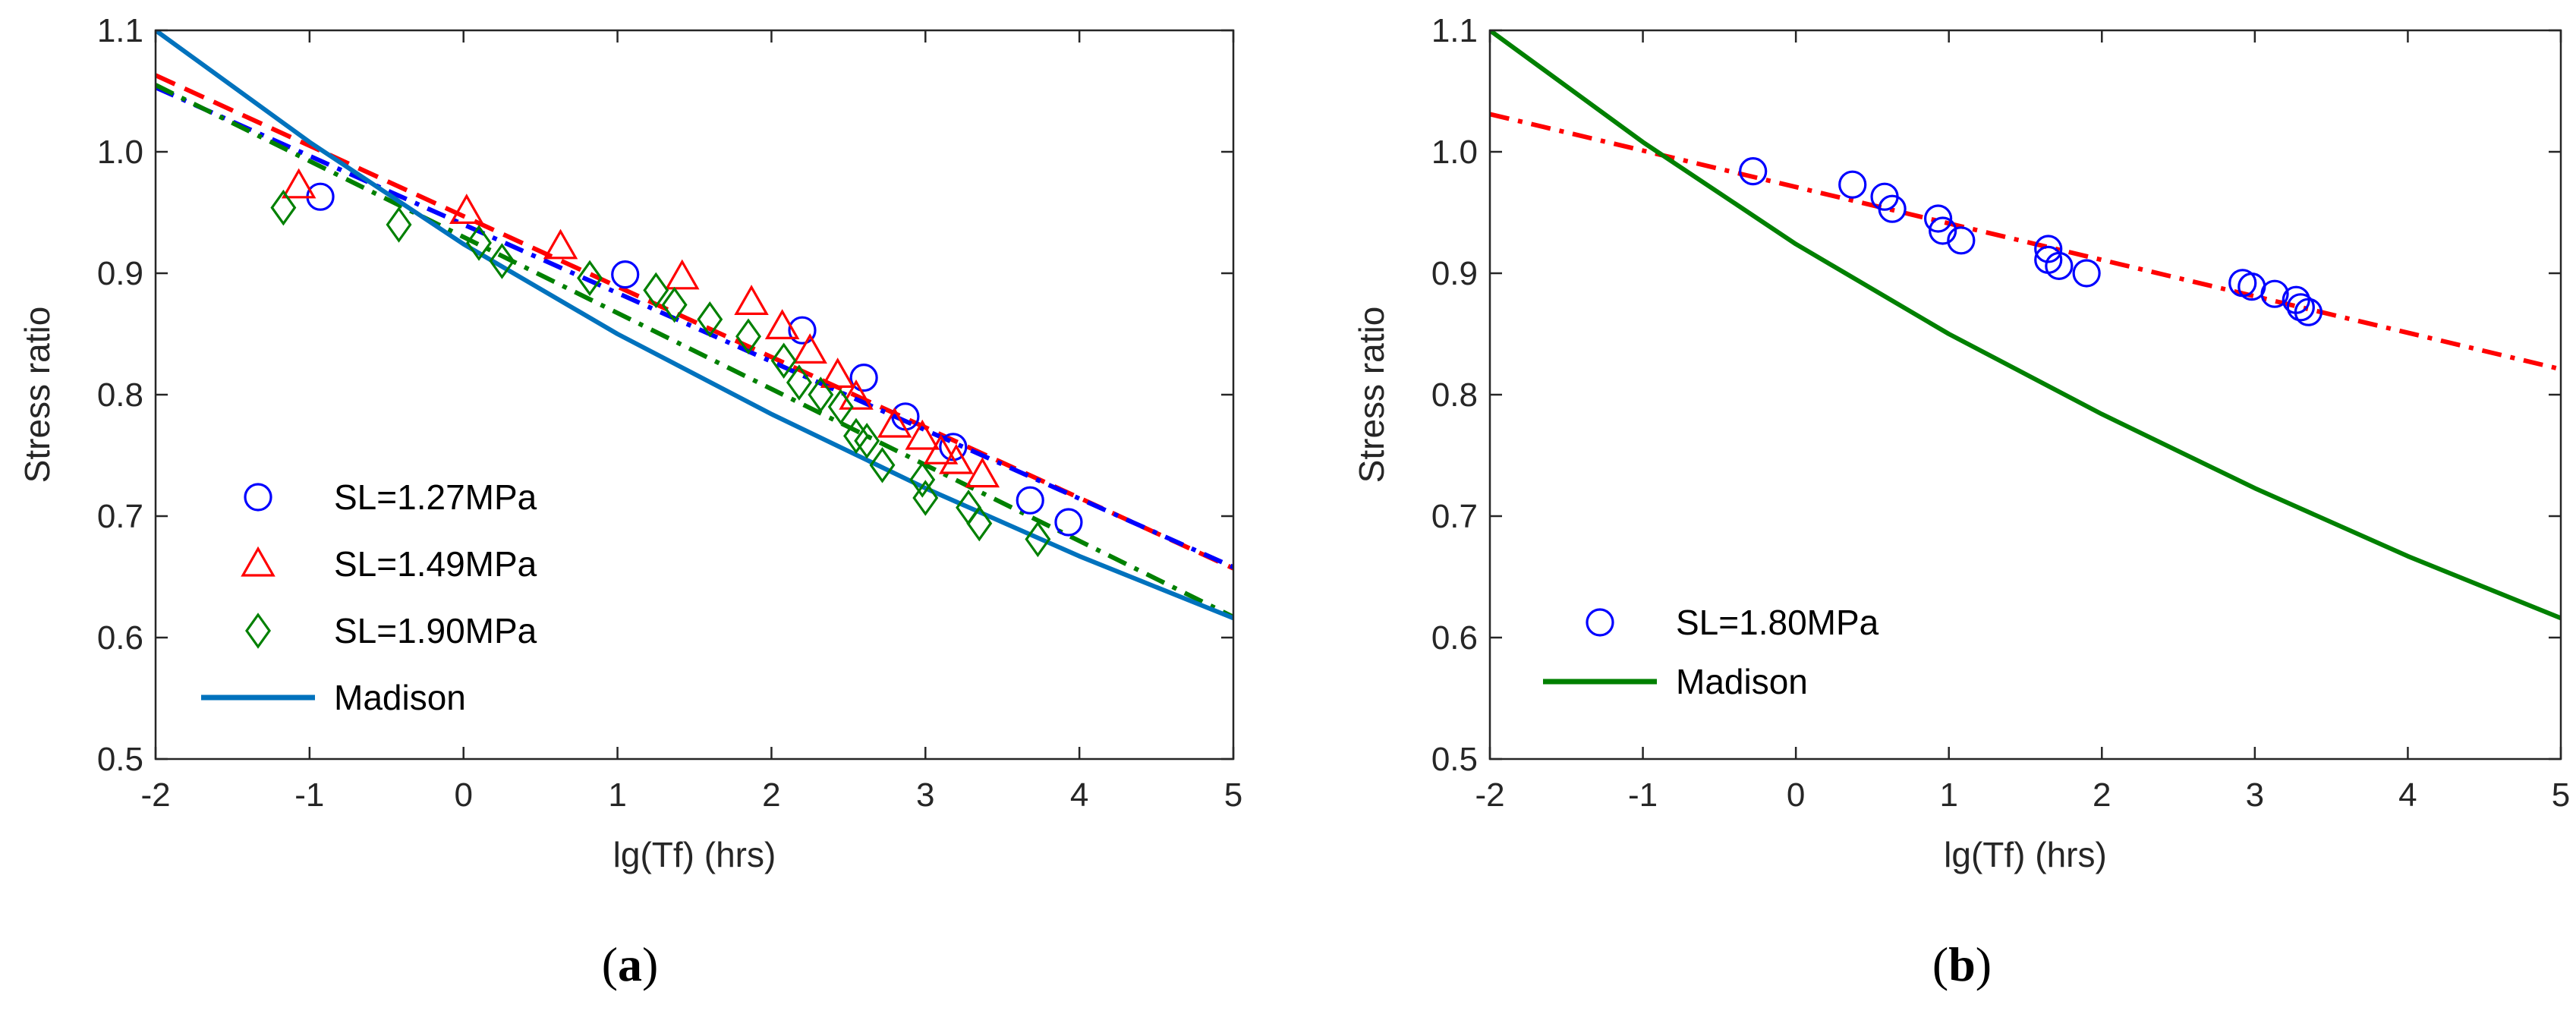 The image size is (2576, 1011). I want to click on y-tick-label: 0.7, so click(120, 516).